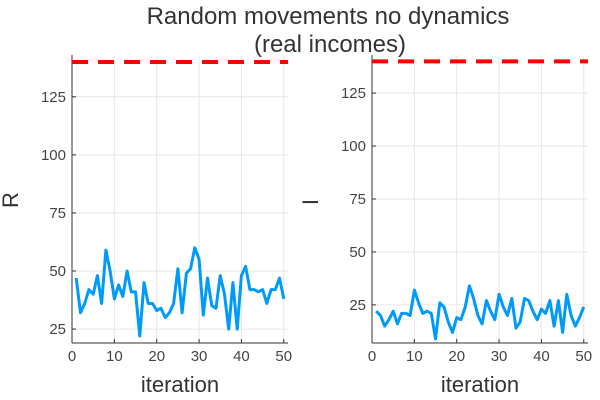 The image size is (600, 400). Describe the element at coordinates (310, 202) in the screenshot. I see `y-axis-label: I` at that location.